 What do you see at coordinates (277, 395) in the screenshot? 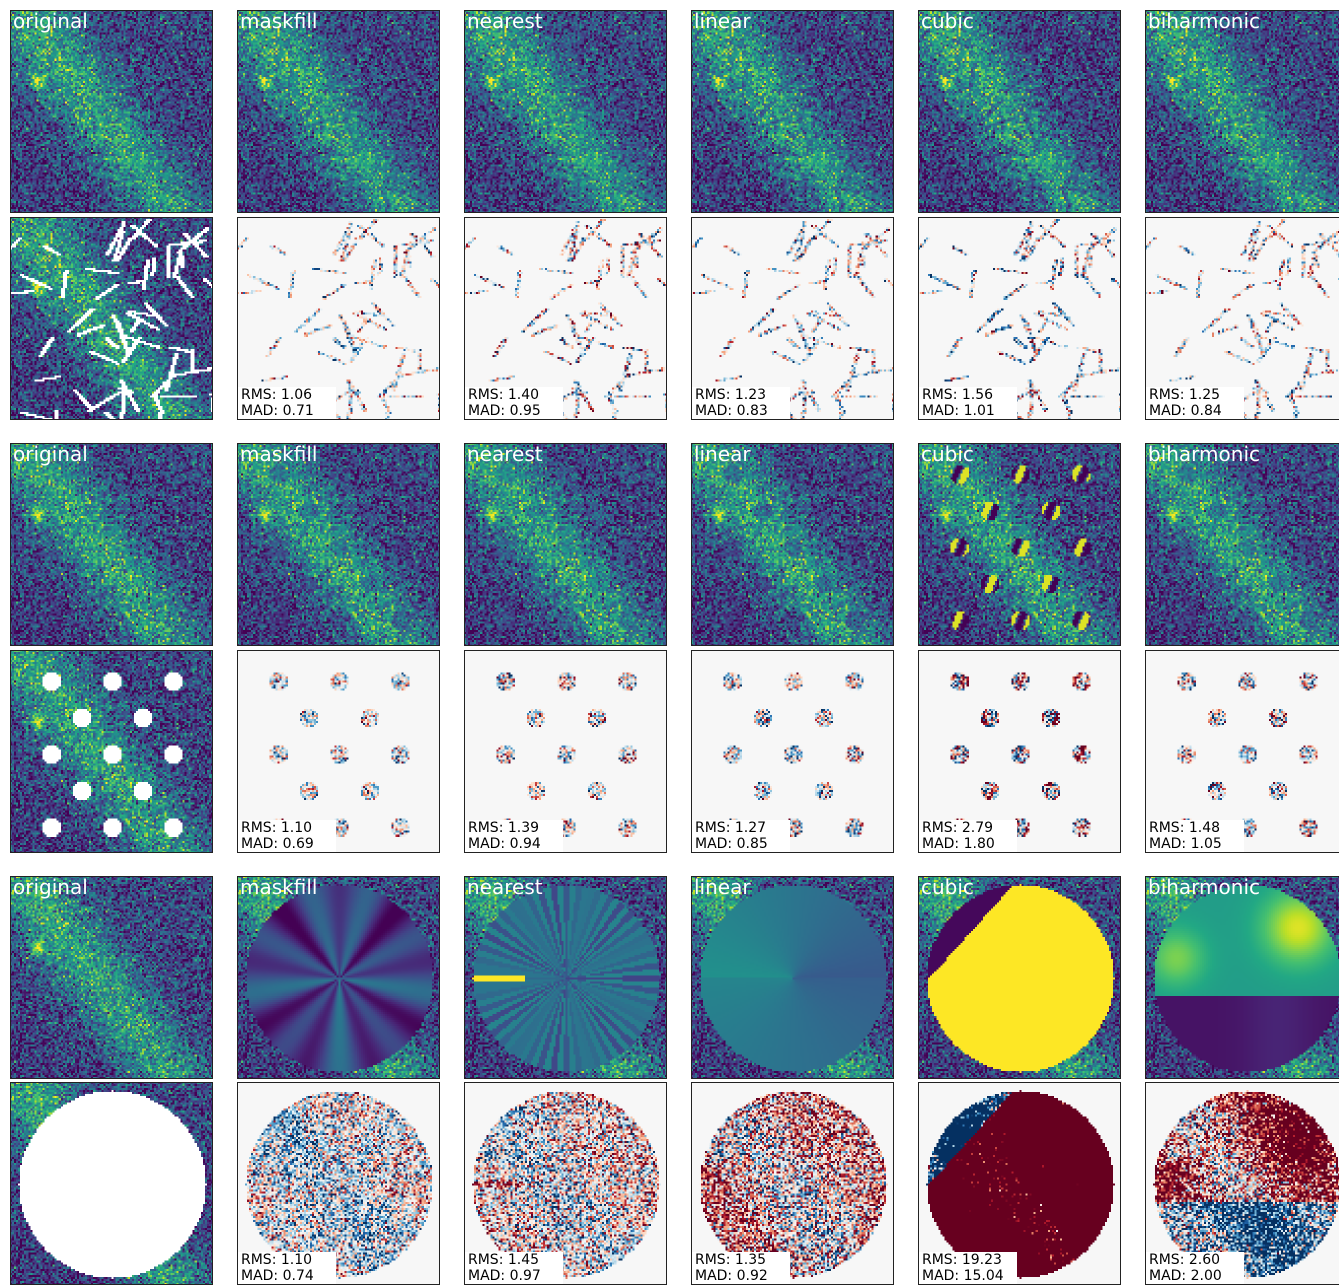
I see `rms-value: RMS: 1.06` at bounding box center [277, 395].